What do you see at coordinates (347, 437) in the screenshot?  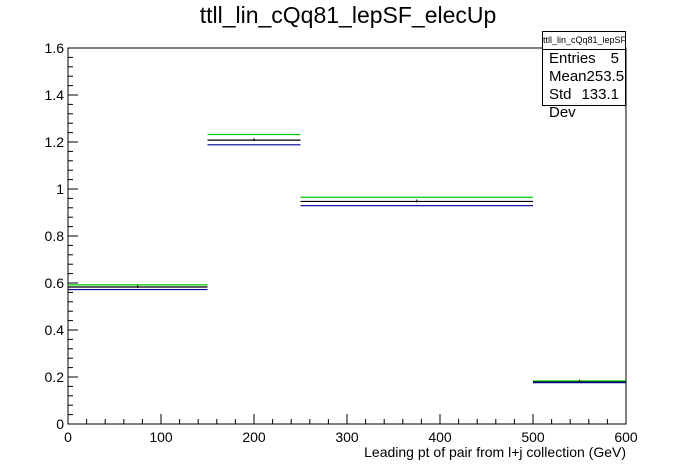 I see `x-tick-label: 300` at bounding box center [347, 437].